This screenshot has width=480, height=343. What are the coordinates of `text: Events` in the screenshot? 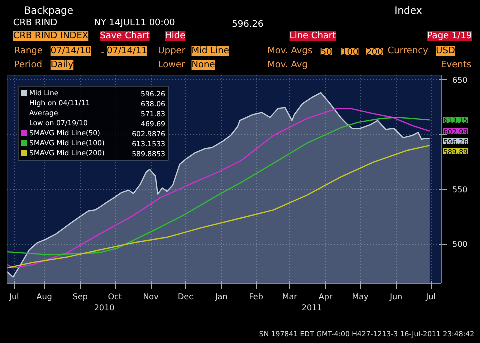 It's located at (456, 65).